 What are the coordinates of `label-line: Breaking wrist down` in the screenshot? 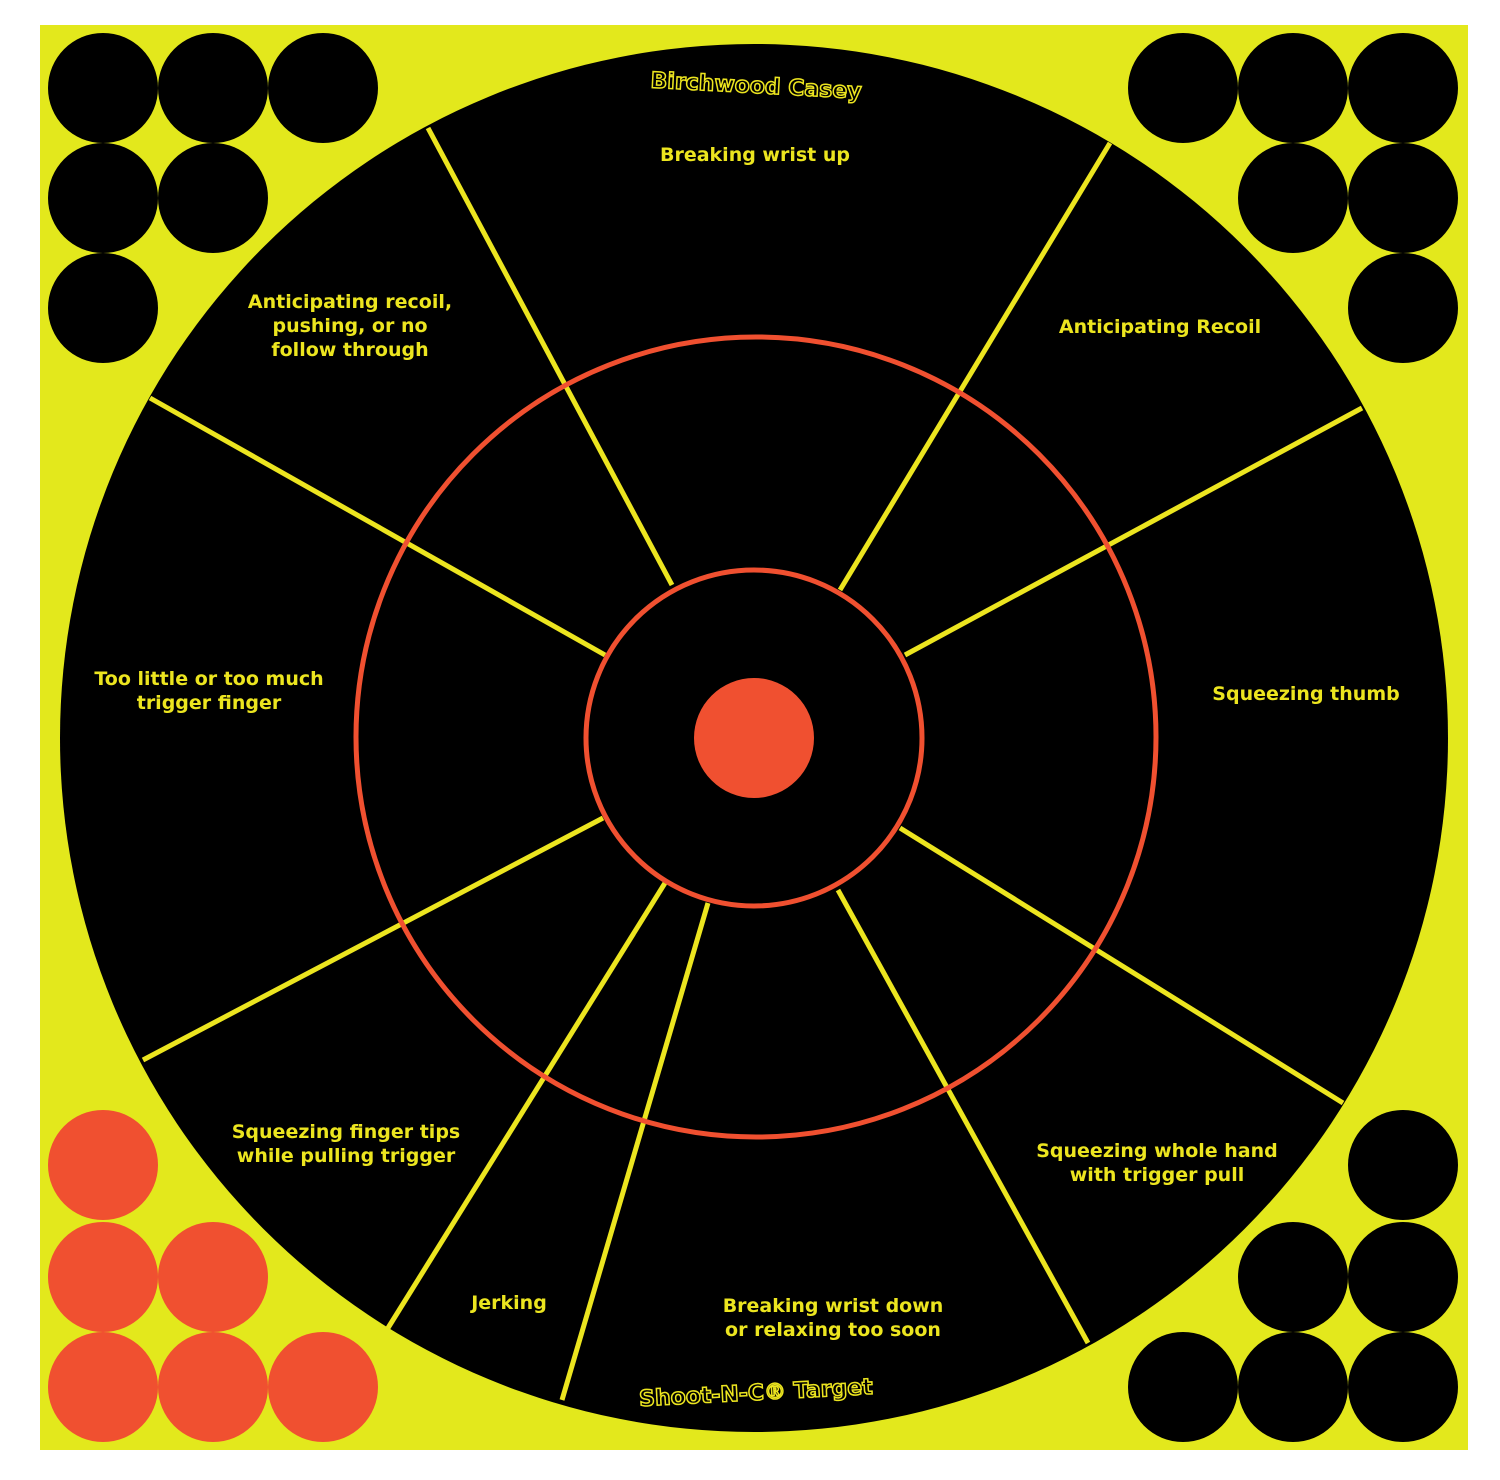 It's located at (833, 1306).